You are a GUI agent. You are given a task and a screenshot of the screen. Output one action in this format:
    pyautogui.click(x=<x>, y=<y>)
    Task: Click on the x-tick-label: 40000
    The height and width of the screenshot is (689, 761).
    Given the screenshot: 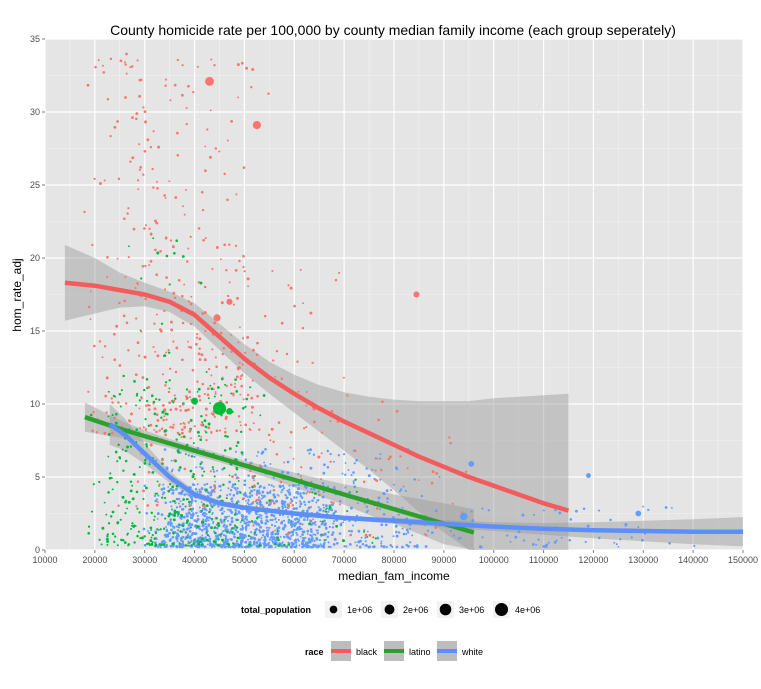 What is the action you would take?
    pyautogui.click(x=194, y=560)
    